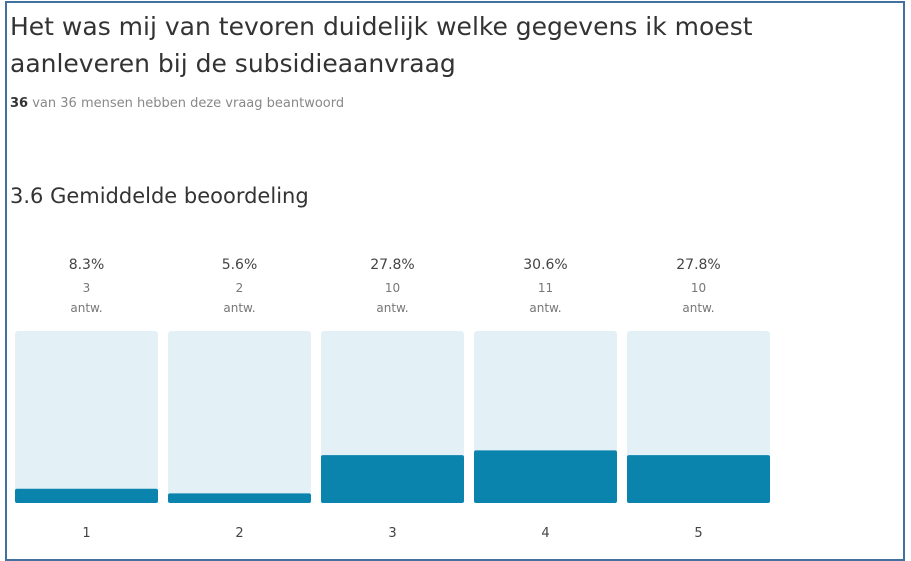 The height and width of the screenshot is (561, 911). What do you see at coordinates (87, 265) in the screenshot?
I see `bar-percent-label: 8.3%` at bounding box center [87, 265].